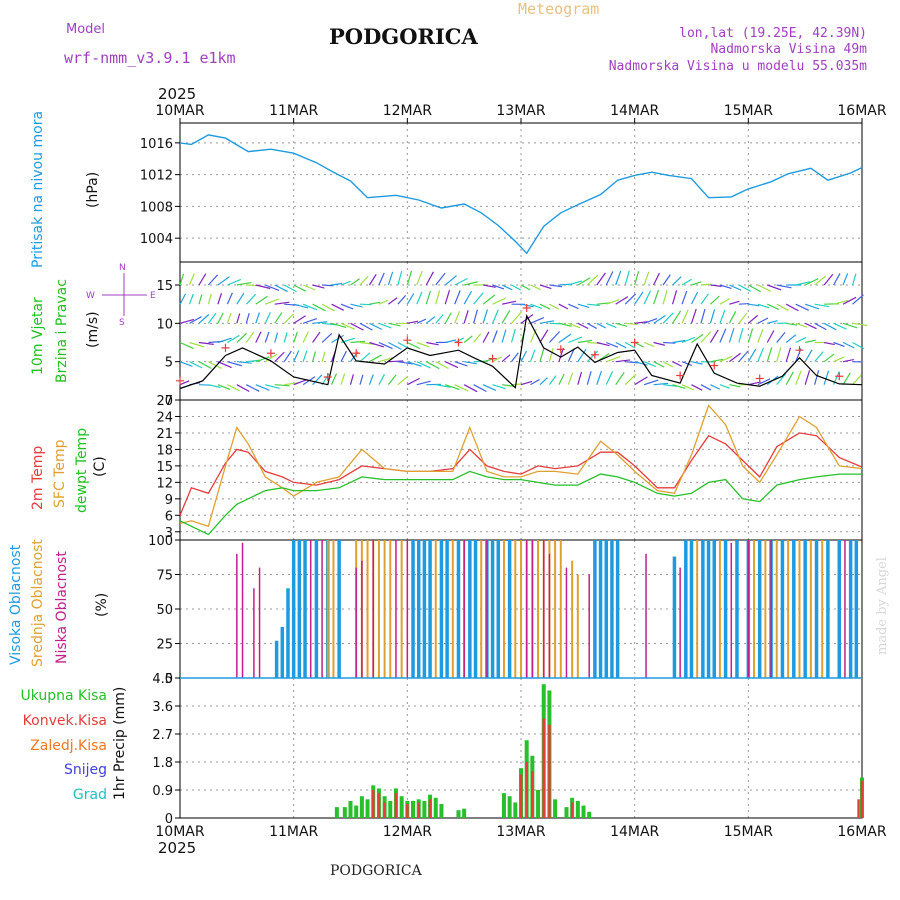 The height and width of the screenshot is (900, 900). Describe the element at coordinates (558, 9) in the screenshot. I see `meteogram-label: Meteogram` at that location.